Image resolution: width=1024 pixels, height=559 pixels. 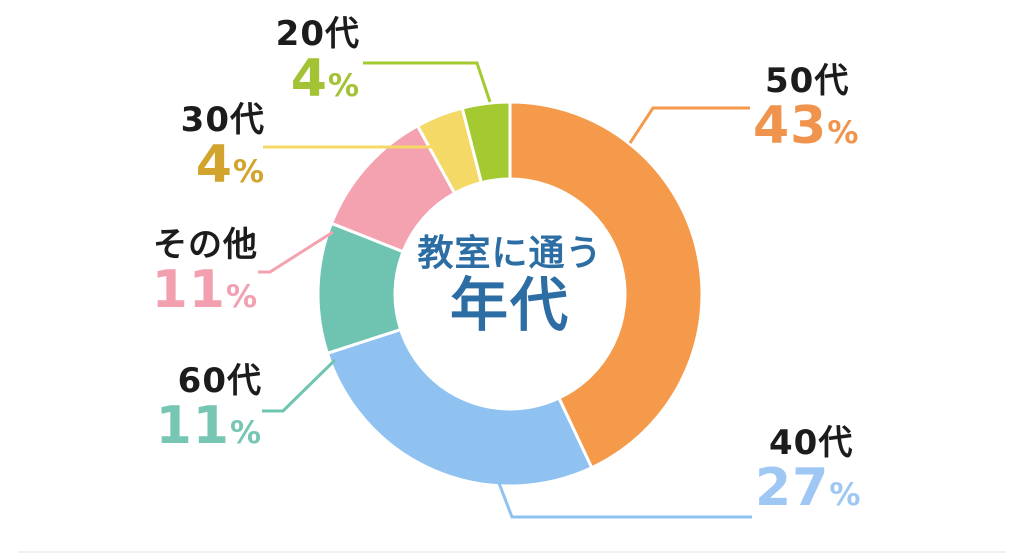 What do you see at coordinates (214, 165) in the screenshot?
I see `label-30s-value: 4` at bounding box center [214, 165].